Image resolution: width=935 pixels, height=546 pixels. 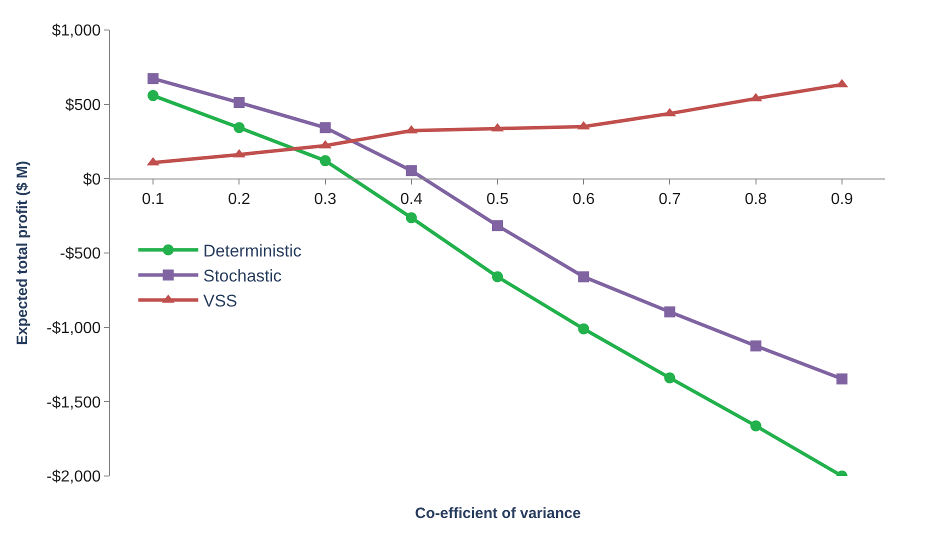 I want to click on x-tick-label: 0.2, so click(x=239, y=199).